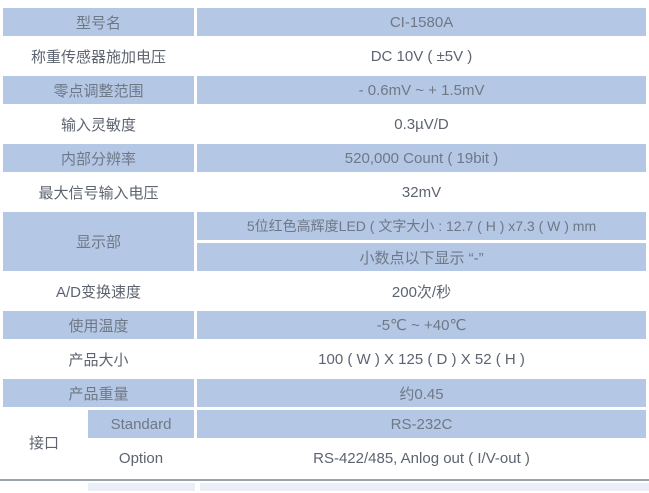 The image size is (649, 493). What do you see at coordinates (421, 359) in the screenshot?
I see `spec-value: 100 ( W ) X 125 ( D ) X 52 ( H )` at bounding box center [421, 359].